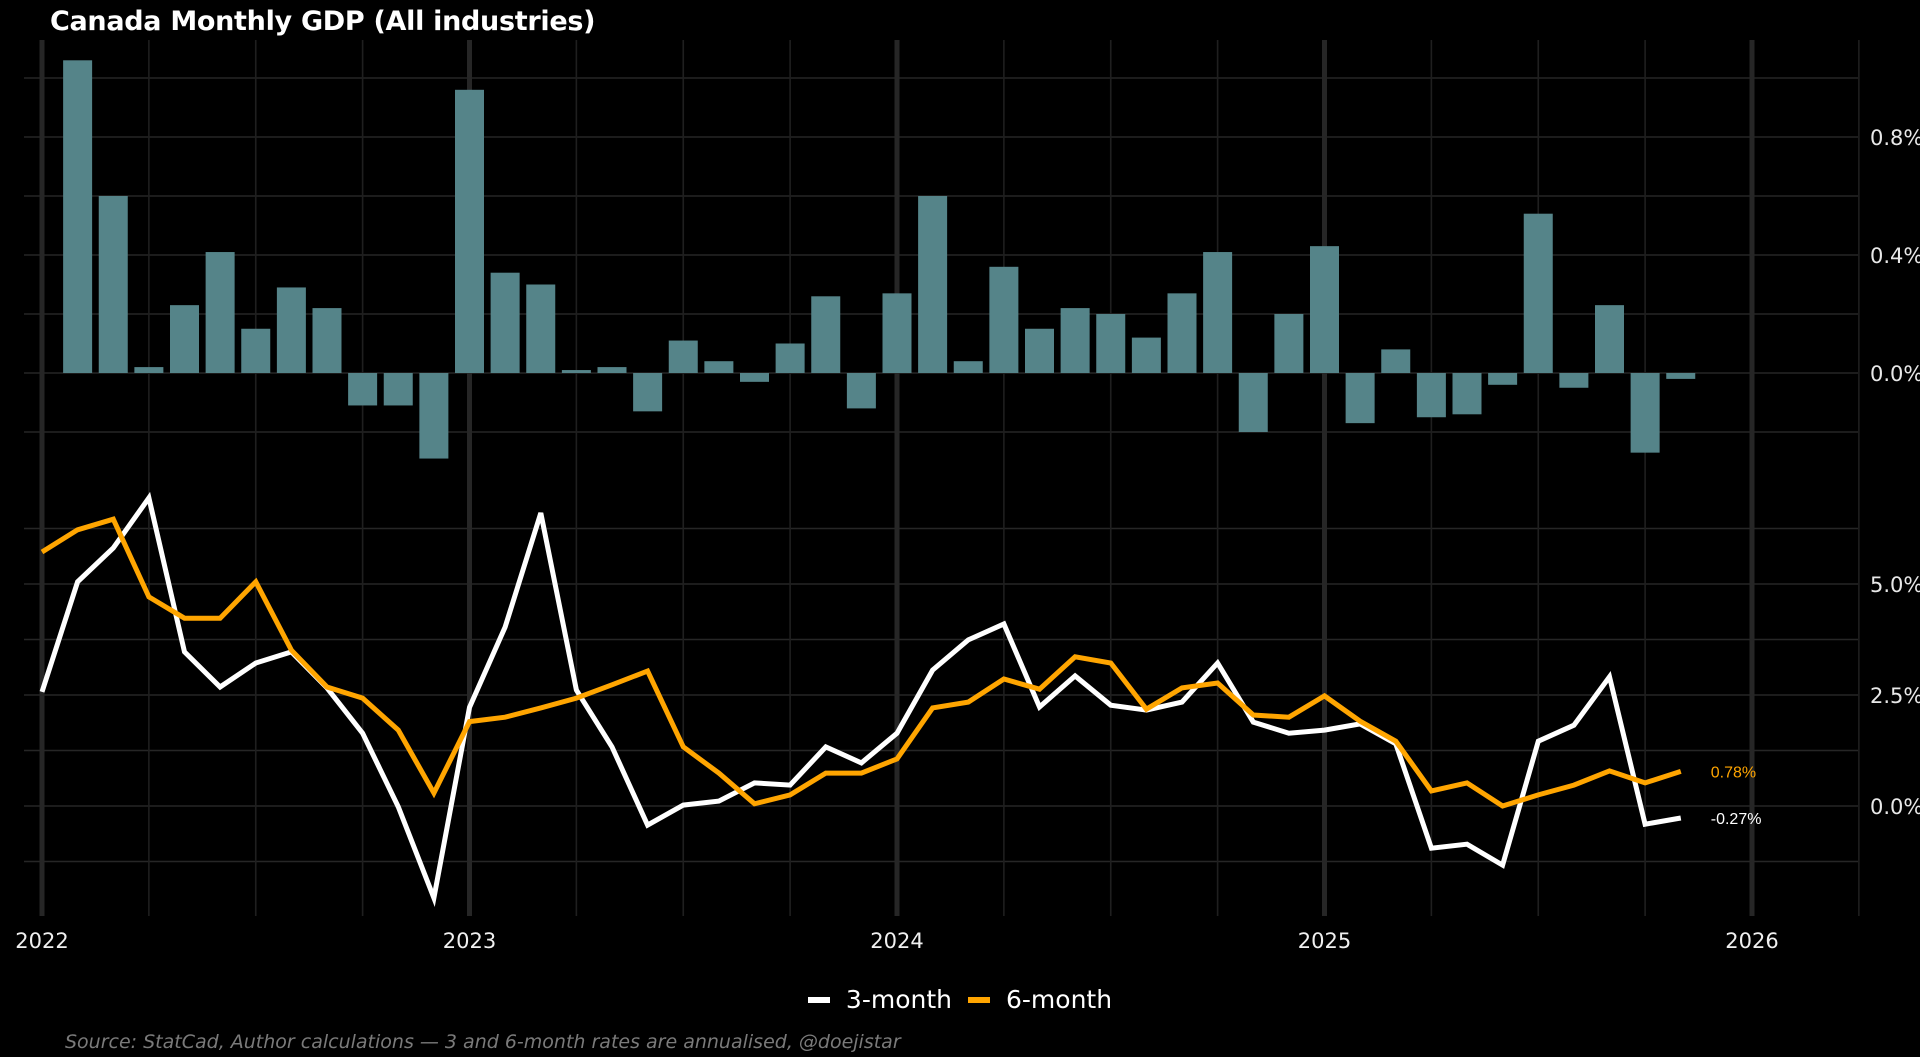 The image size is (1920, 1057). I want to click on x-tick-label: 2024, so click(896, 941).